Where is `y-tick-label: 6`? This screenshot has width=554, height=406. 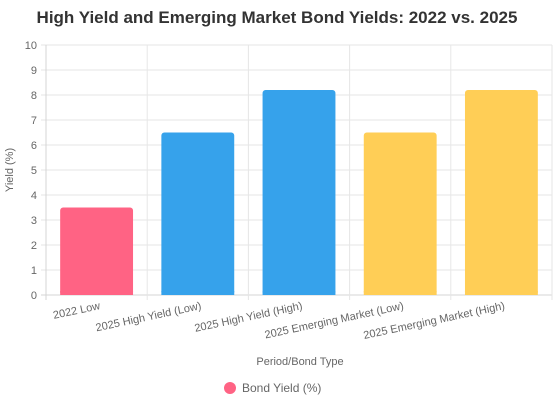
y-tick-label: 6 is located at coordinates (34, 146).